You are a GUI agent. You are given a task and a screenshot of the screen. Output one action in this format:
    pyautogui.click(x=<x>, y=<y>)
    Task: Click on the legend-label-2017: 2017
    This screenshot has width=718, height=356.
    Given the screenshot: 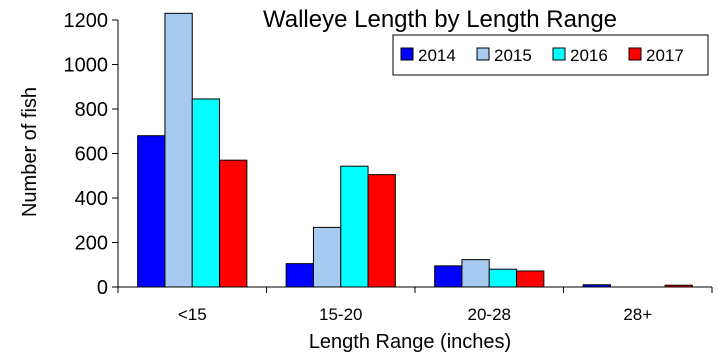 What is the action you would take?
    pyautogui.click(x=665, y=55)
    